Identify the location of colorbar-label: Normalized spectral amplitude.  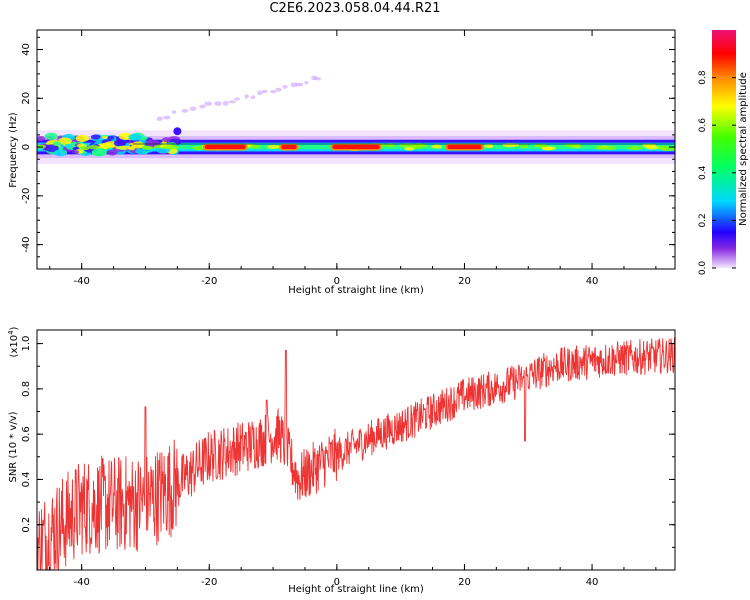
(743, 149).